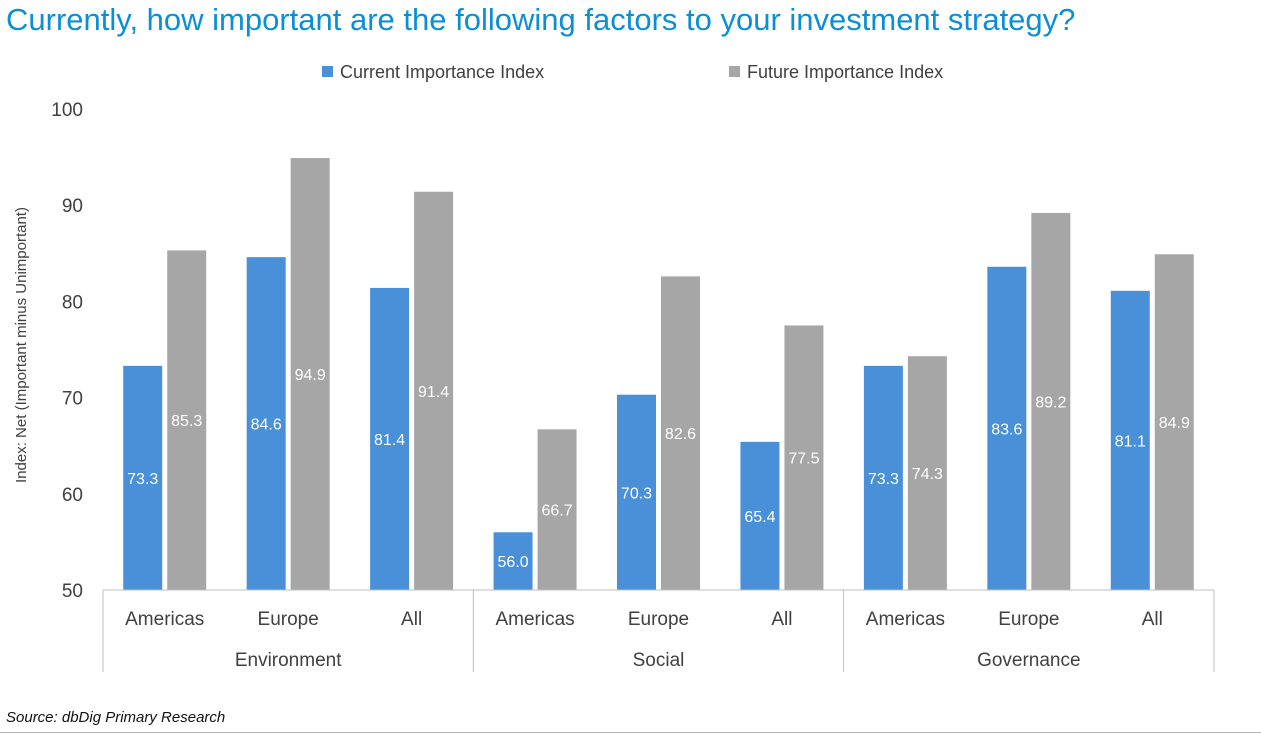 The image size is (1261, 734). I want to click on source-note: Source: dbDig Primary Research, so click(116, 717).